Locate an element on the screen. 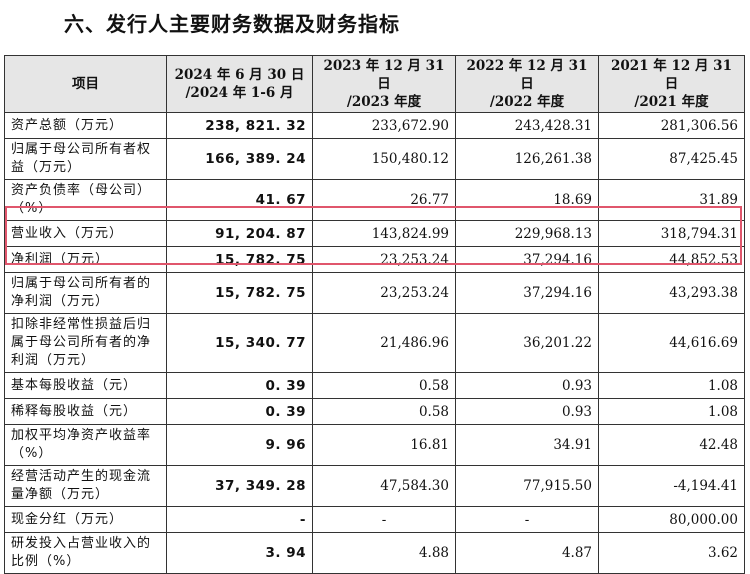 The image size is (750, 574). row-label: 资产负债率（母公司）（%） is located at coordinates (85, 200).